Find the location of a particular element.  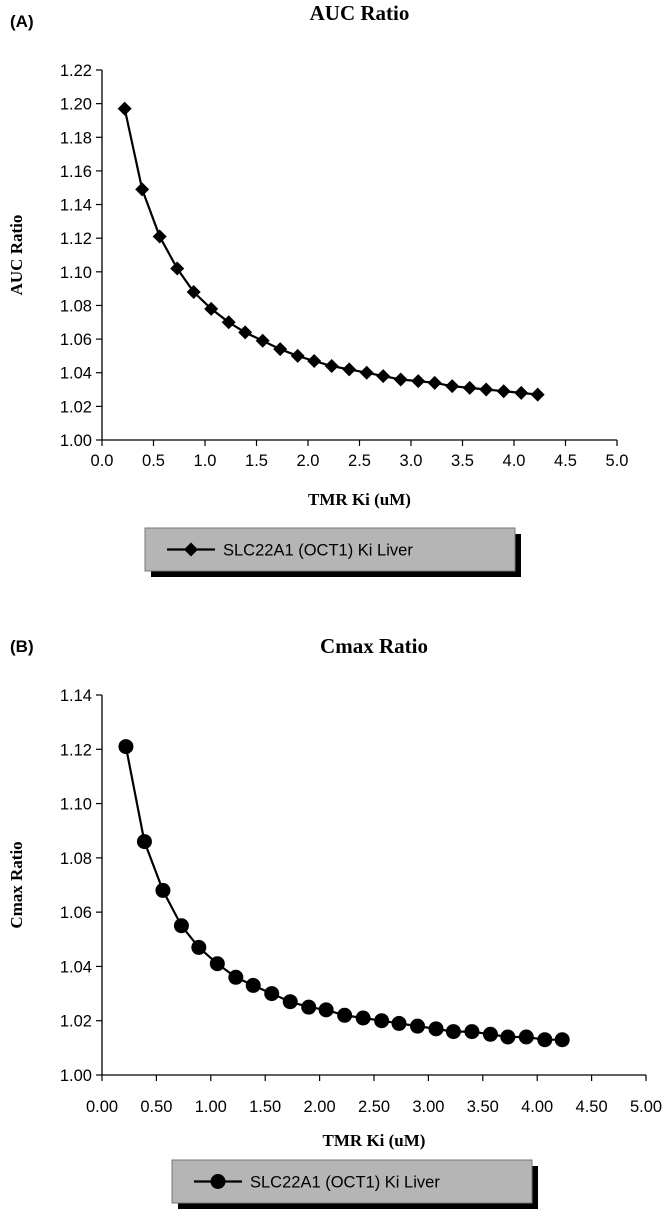

panel-label: (A) is located at coordinates (22, 21).